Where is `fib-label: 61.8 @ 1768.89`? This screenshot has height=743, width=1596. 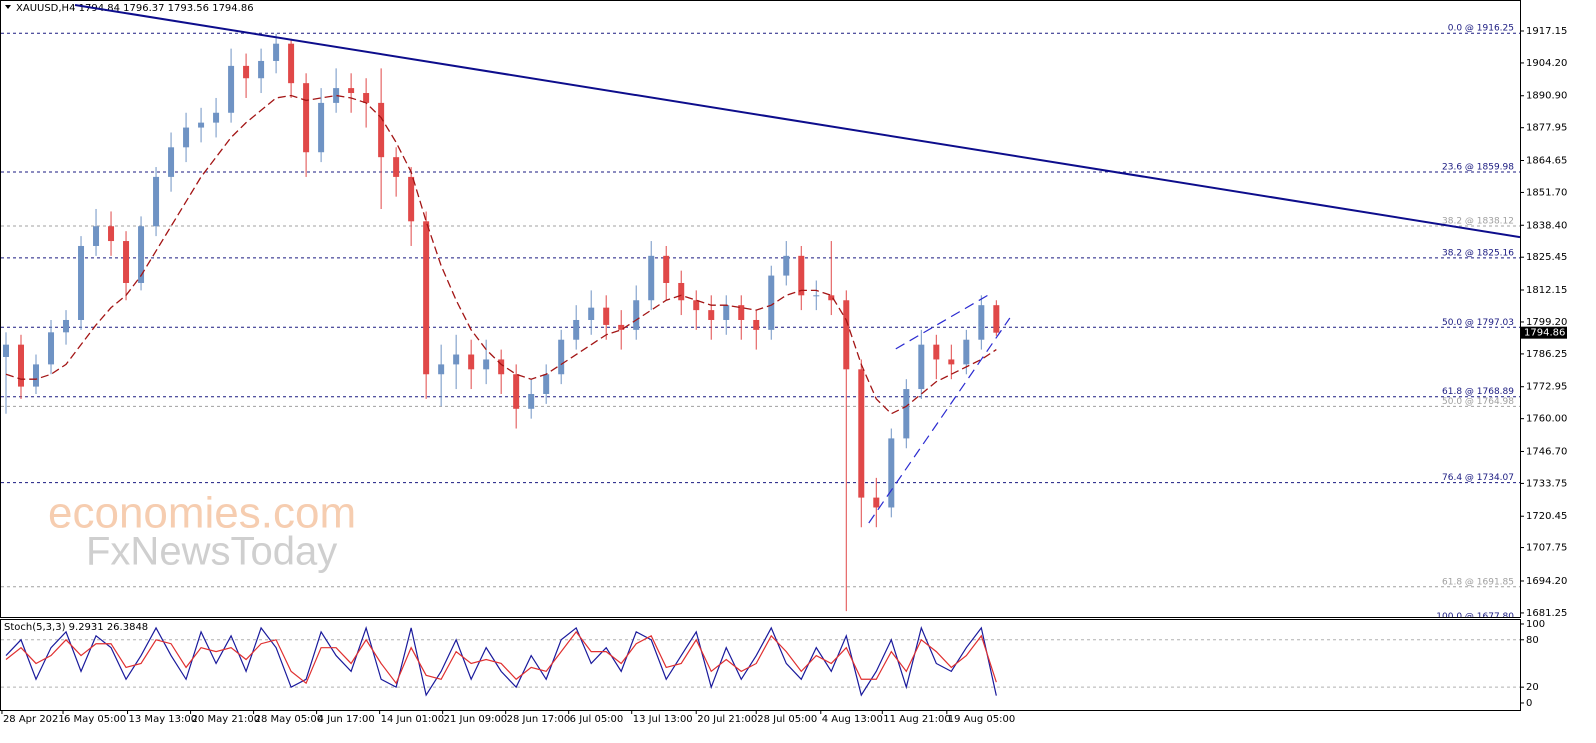 fib-label: 61.8 @ 1768.89 is located at coordinates (1478, 392).